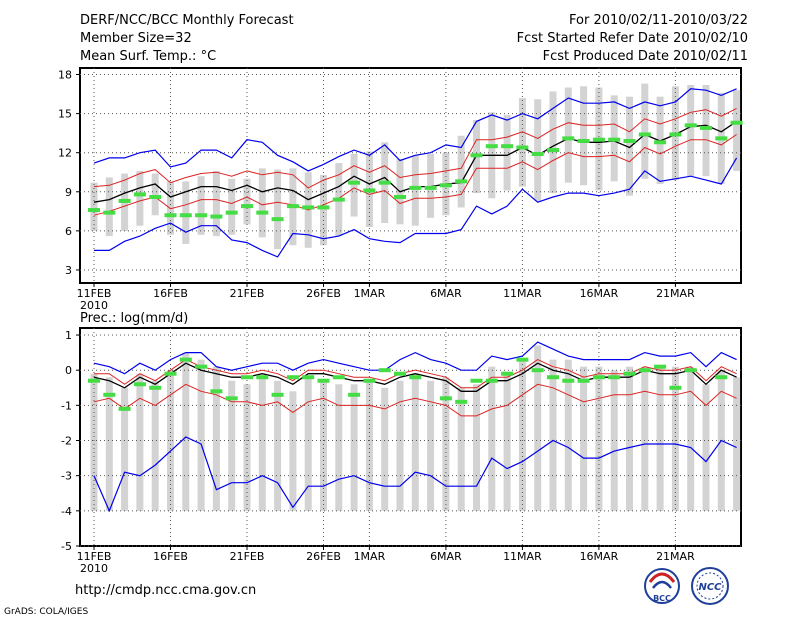 This screenshot has height=618, width=800. Describe the element at coordinates (65, 153) in the screenshot. I see `y-tick-label: 12` at that location.